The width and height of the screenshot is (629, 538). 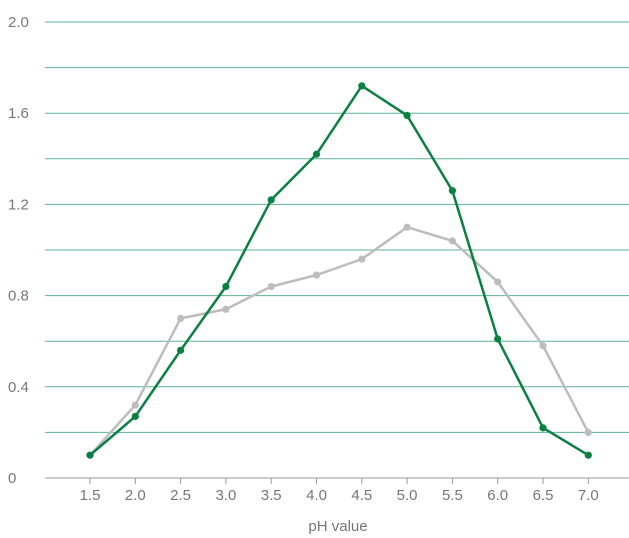 What do you see at coordinates (543, 495) in the screenshot?
I see `x-tick-label: 6.5` at bounding box center [543, 495].